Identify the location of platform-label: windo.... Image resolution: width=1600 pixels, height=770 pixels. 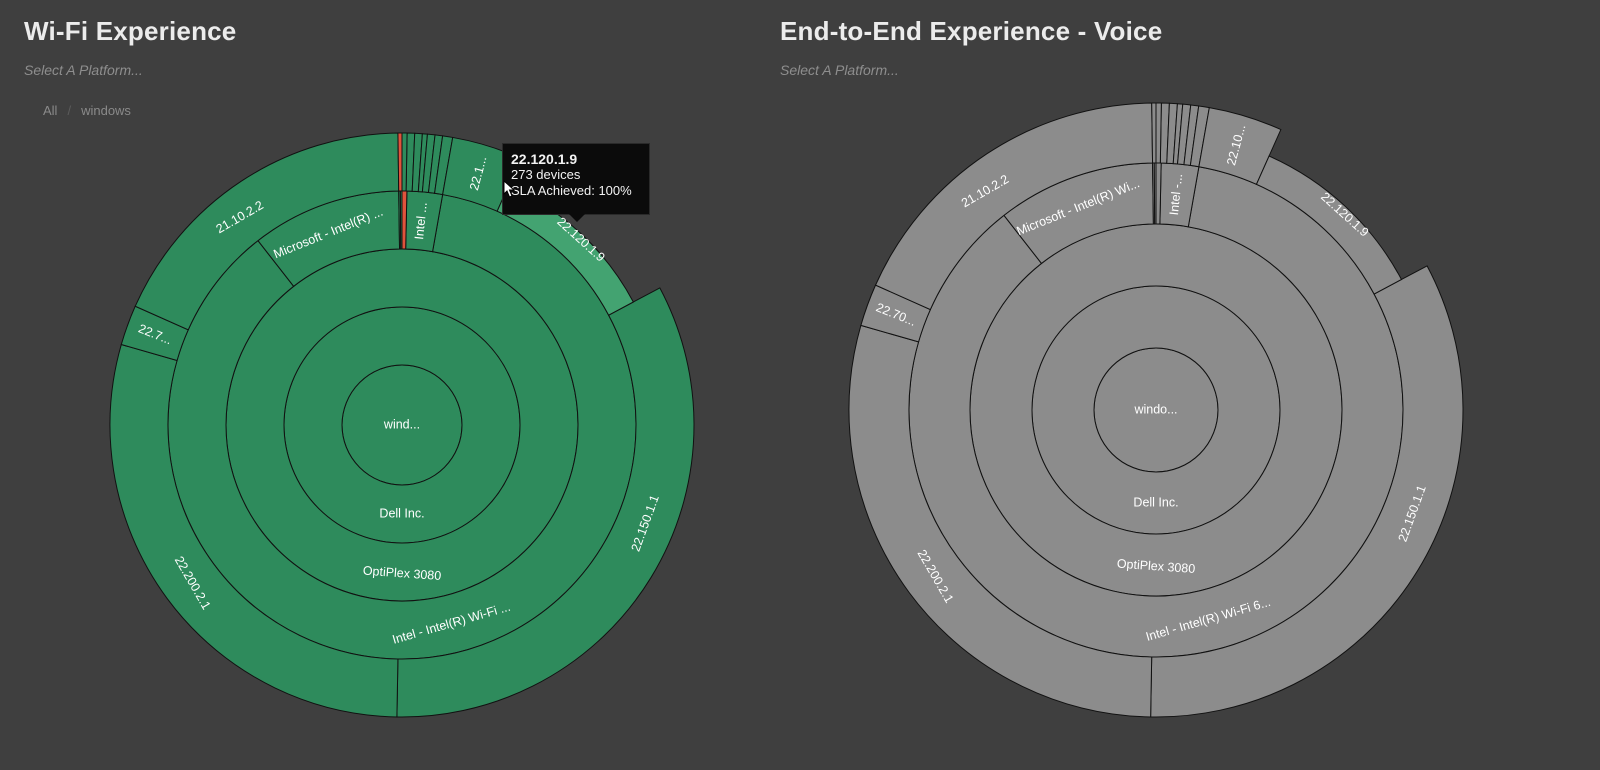
(1155, 409).